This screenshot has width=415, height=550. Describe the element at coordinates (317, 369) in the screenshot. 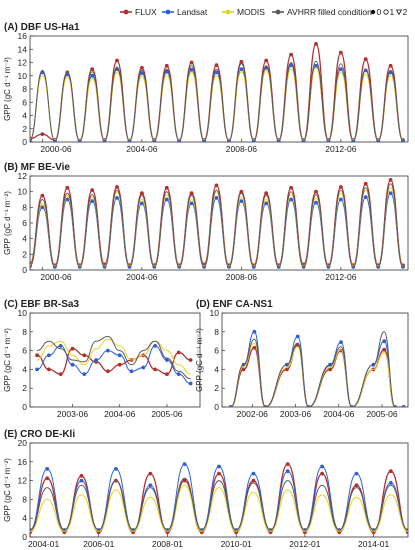

I see `series-line-avhrr` at that location.